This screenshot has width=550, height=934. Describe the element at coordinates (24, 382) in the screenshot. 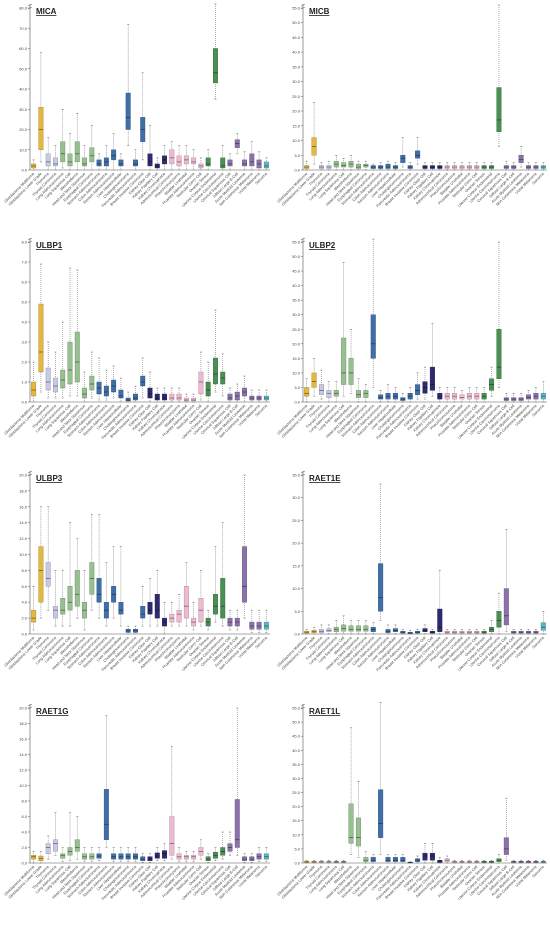

I see `y-tick-label: 1.0` at that location.